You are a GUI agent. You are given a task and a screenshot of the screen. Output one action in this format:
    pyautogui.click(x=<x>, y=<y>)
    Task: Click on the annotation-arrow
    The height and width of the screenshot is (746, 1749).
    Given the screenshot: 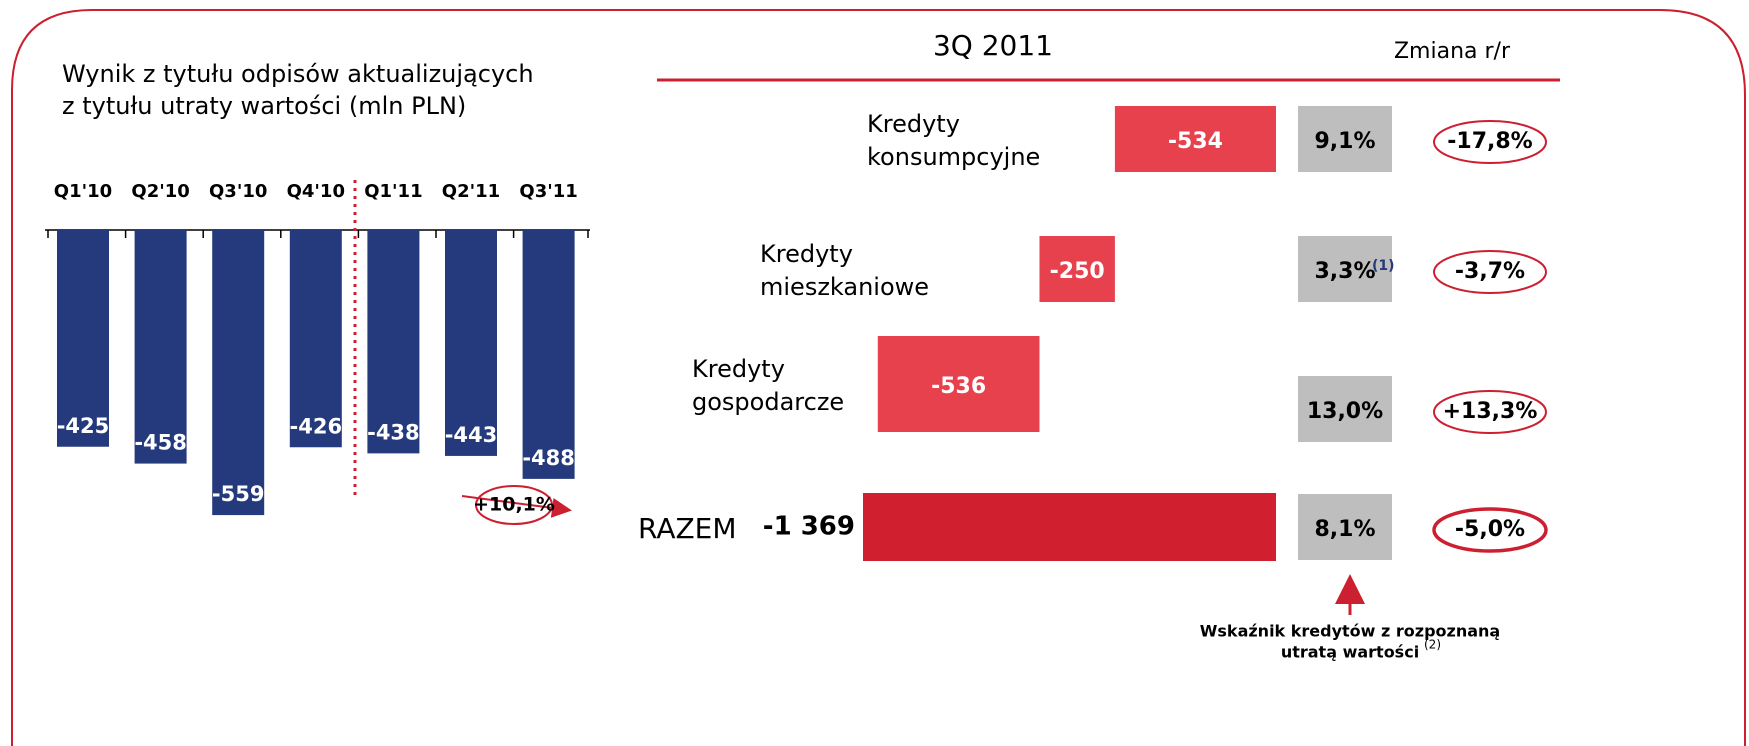 What is the action you would take?
    pyautogui.click(x=516, y=506)
    